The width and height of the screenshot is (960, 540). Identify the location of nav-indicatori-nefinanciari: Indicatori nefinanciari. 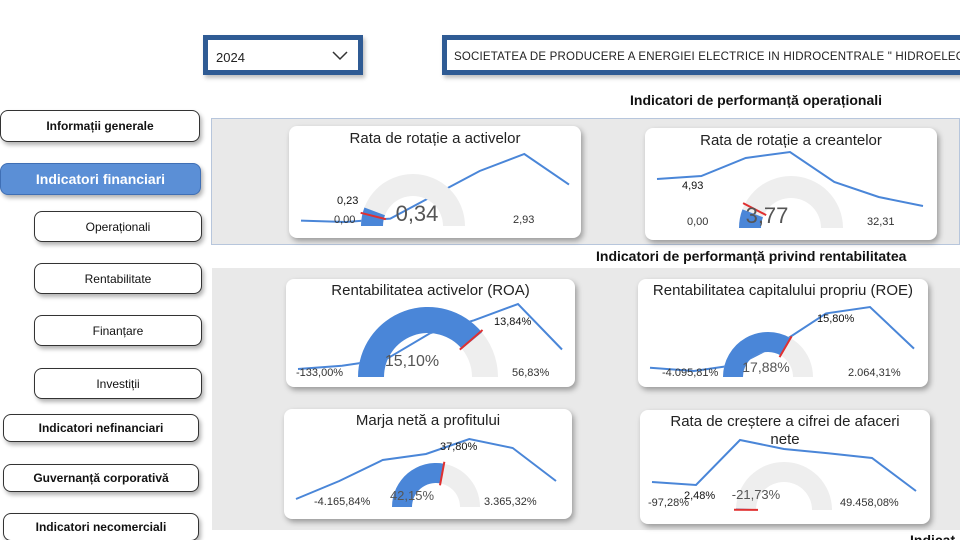
(101, 428).